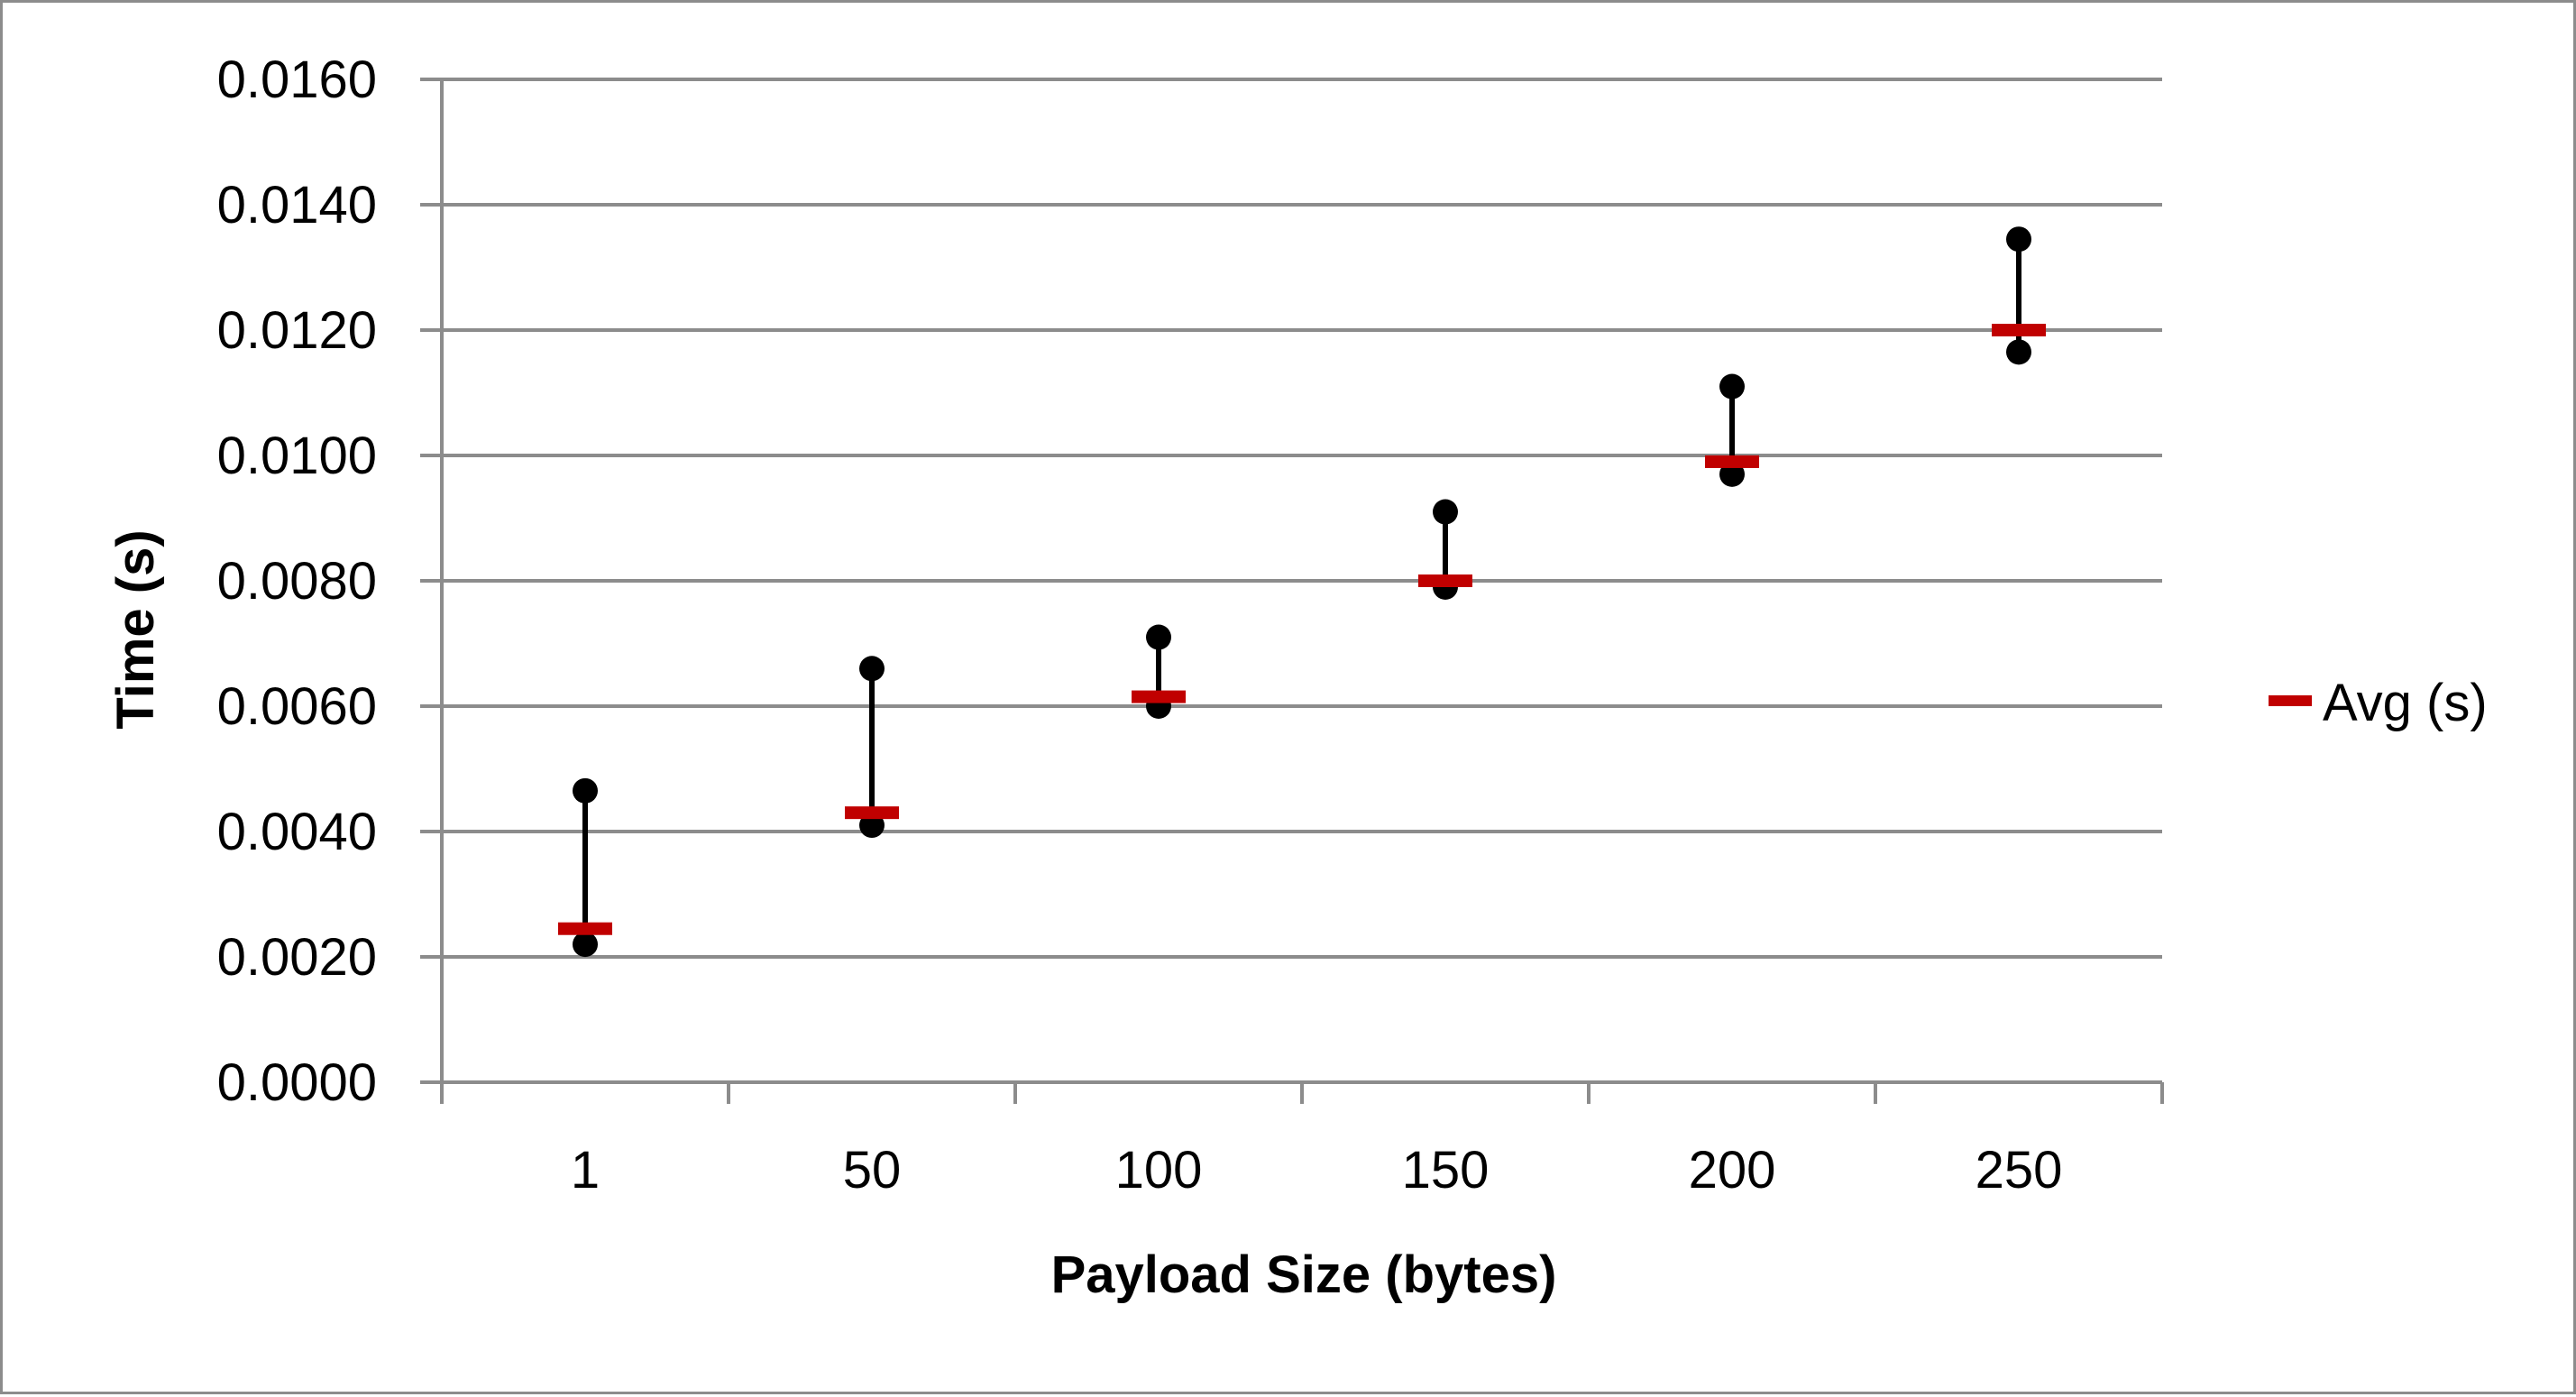  What do you see at coordinates (297, 80) in the screenshot?
I see `y-tick-label: 0.0160` at bounding box center [297, 80].